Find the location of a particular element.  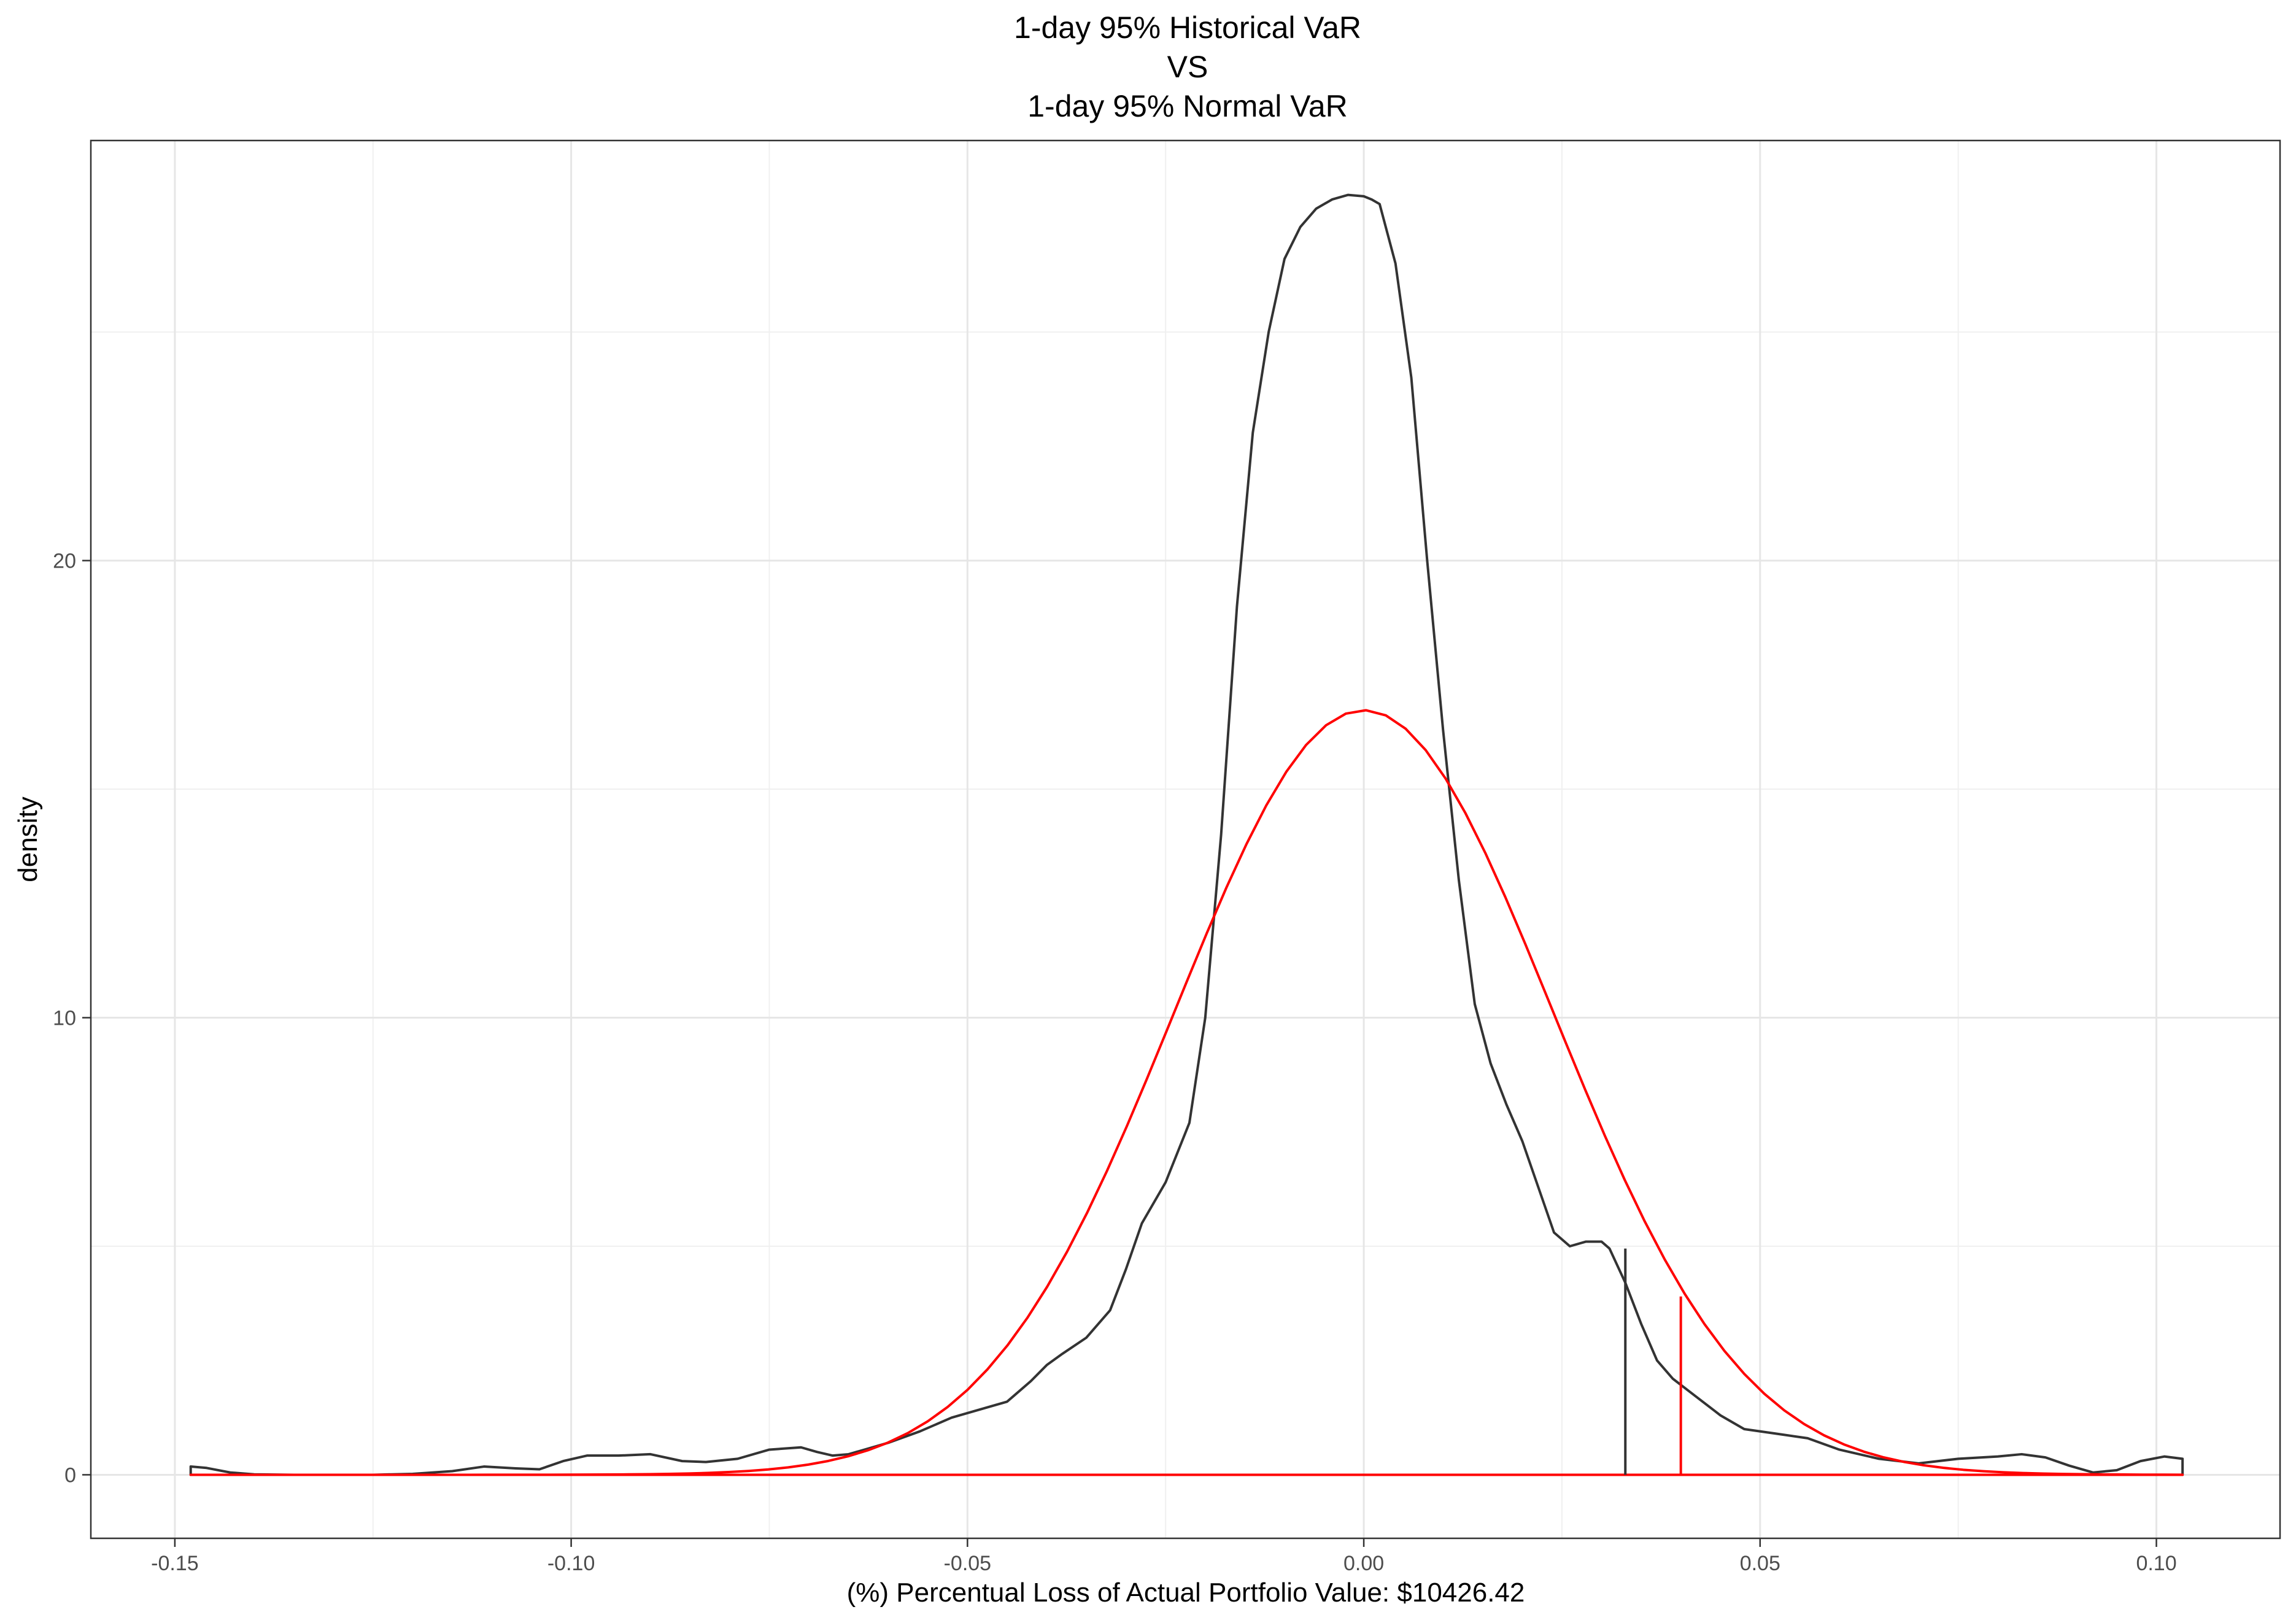

y-tick-label-1: 10 is located at coordinates (64, 1018).